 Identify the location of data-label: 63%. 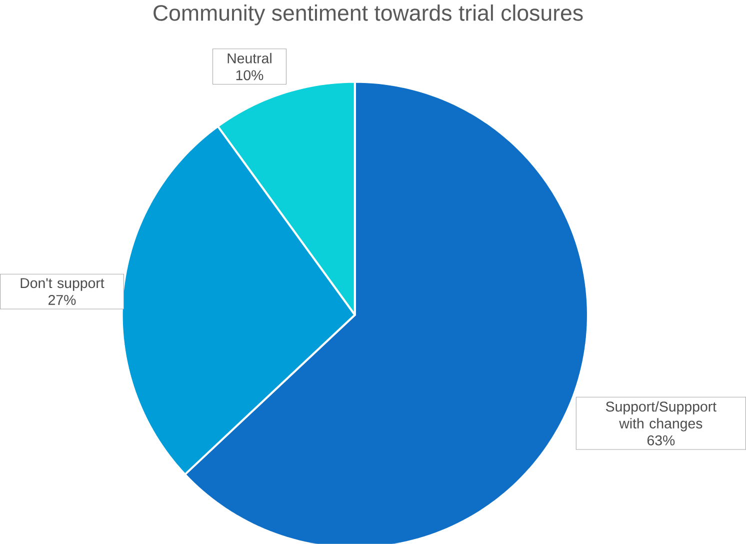
(661, 440).